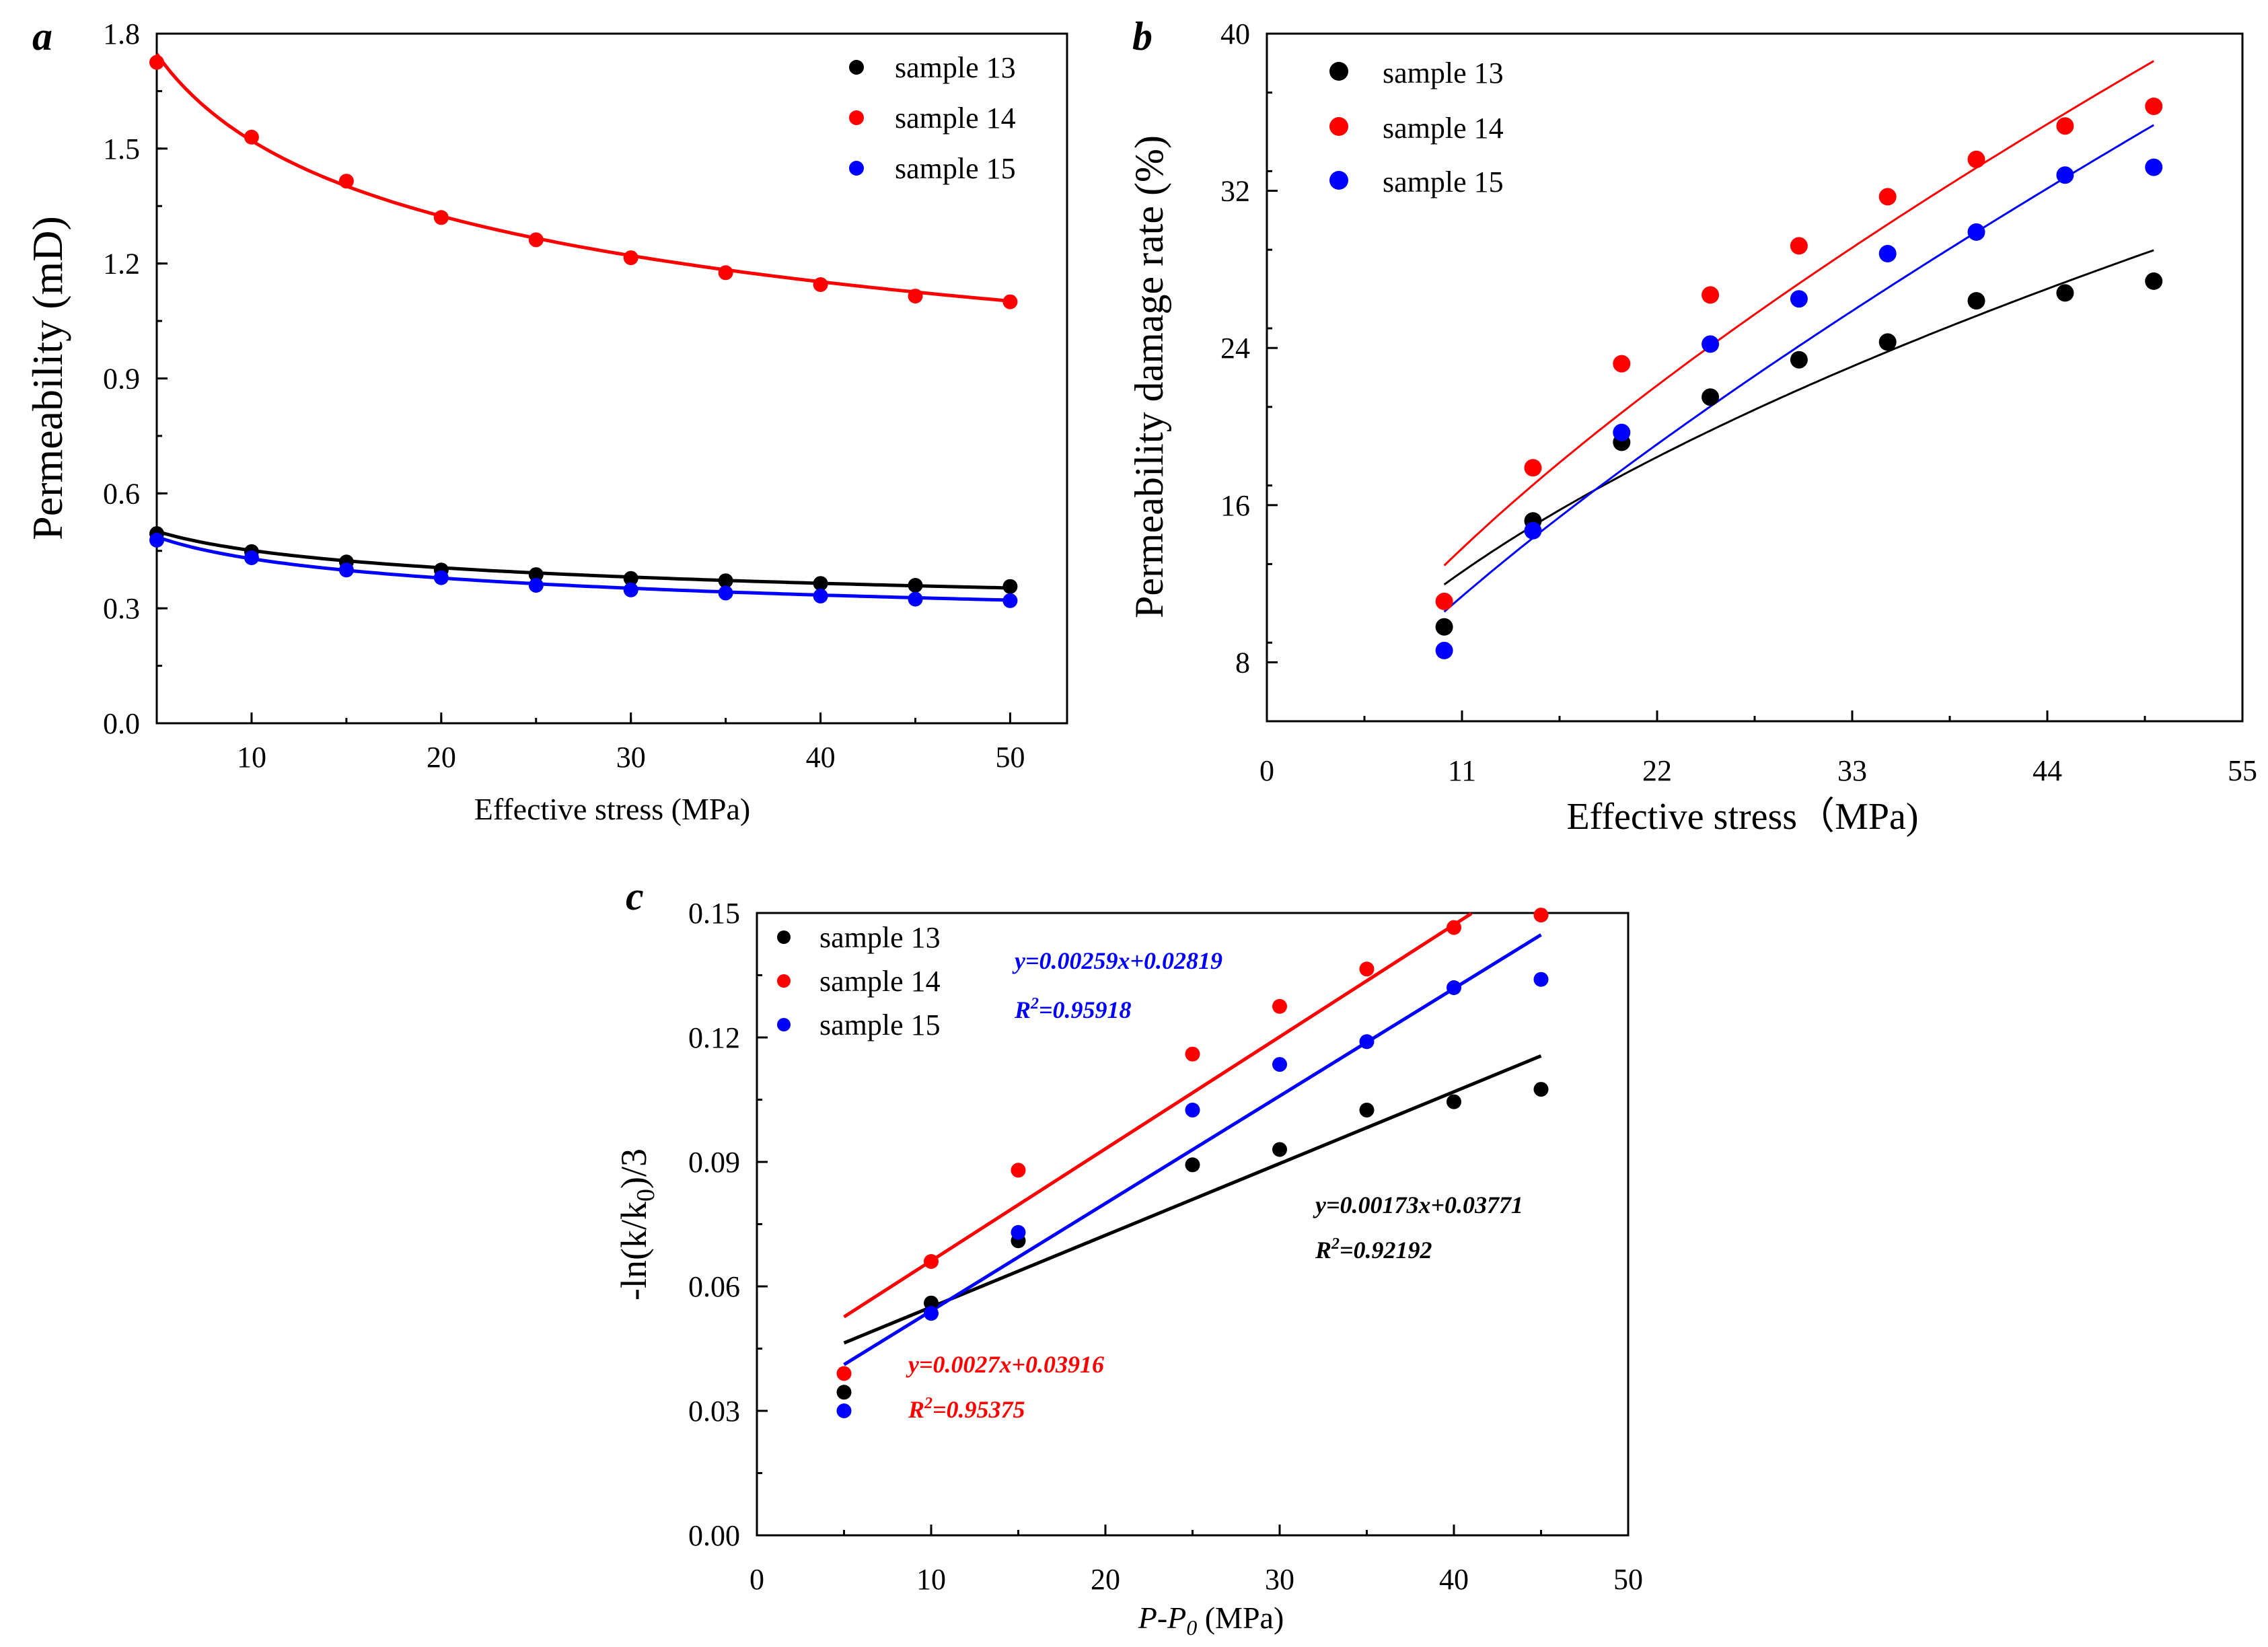 The image size is (2268, 1647). Describe the element at coordinates (1235, 349) in the screenshot. I see `y-tick-label: 24` at that location.